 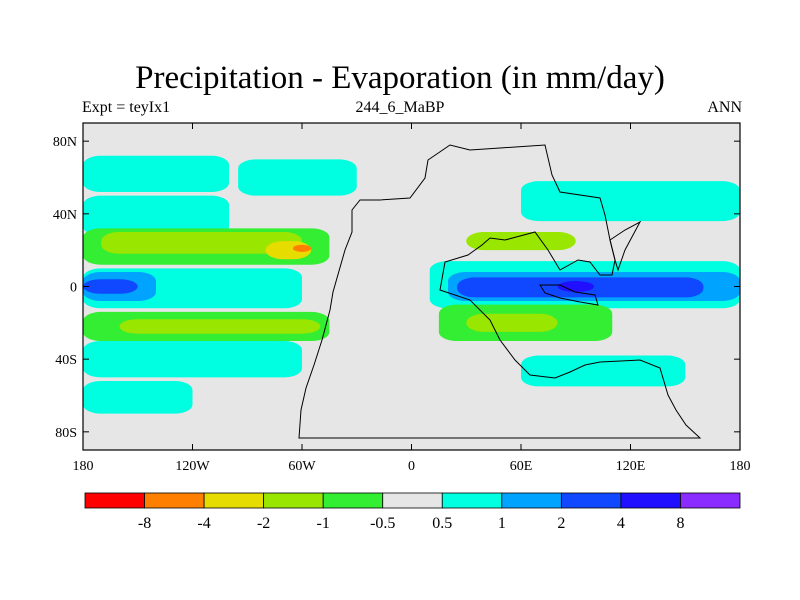 I want to click on chart-subtitle: 244_6_MaBP, so click(x=400, y=107).